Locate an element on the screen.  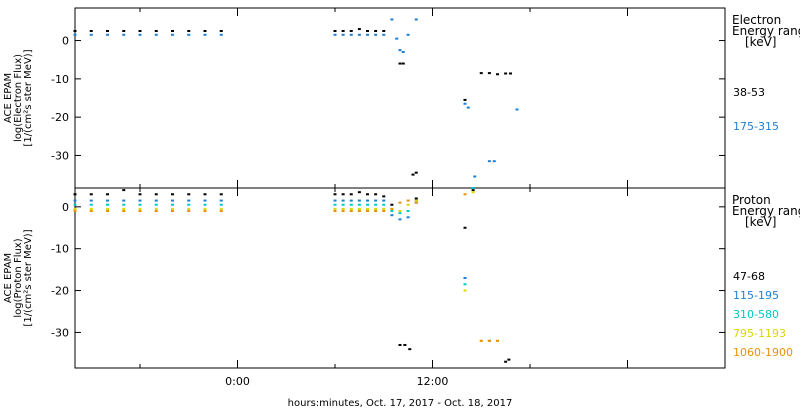
y-axis-title: log(Proton Flux) is located at coordinates (18, 277).